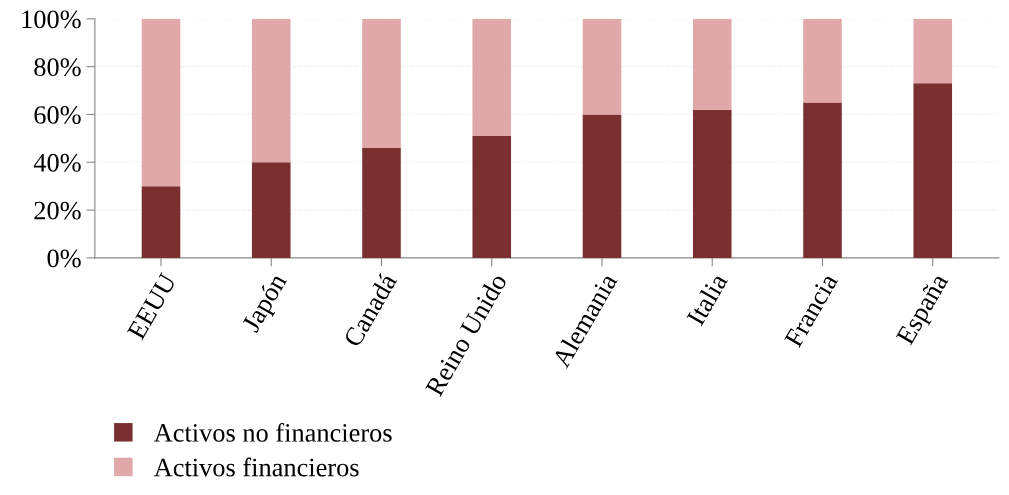 The width and height of the screenshot is (1009, 495). Describe the element at coordinates (57, 210) in the screenshot. I see `y-tick-label: 20%` at that location.